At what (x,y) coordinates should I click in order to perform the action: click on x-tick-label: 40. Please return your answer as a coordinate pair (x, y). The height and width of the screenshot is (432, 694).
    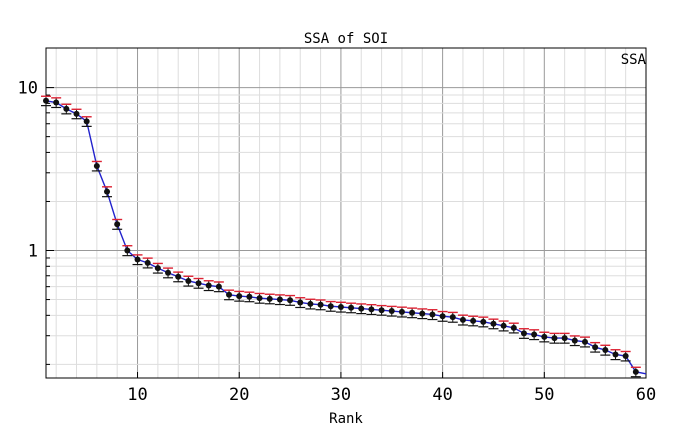
    Looking at the image, I should click on (442, 395).